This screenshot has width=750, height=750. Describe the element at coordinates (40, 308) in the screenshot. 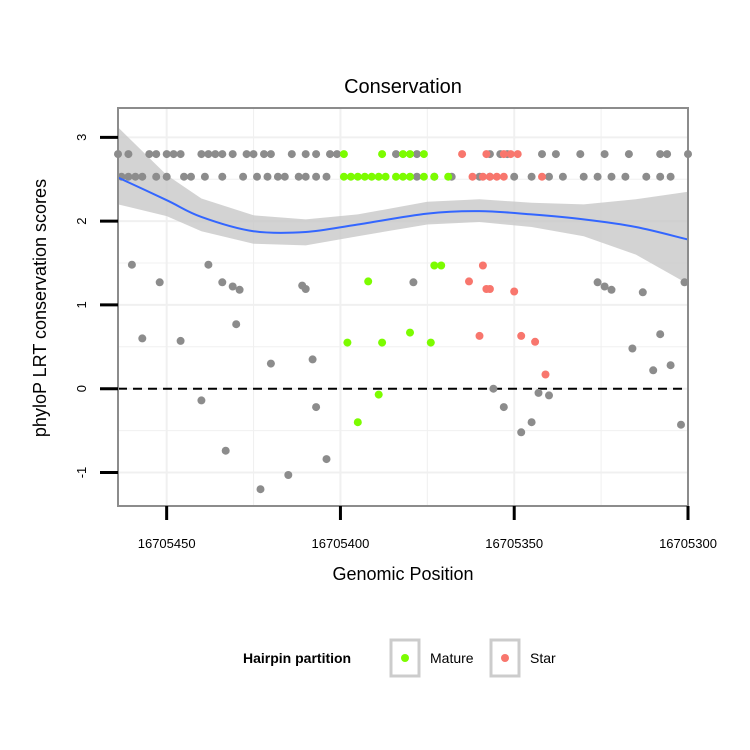

I see `y-axis-title: phyloP LRT conservation scores` at that location.